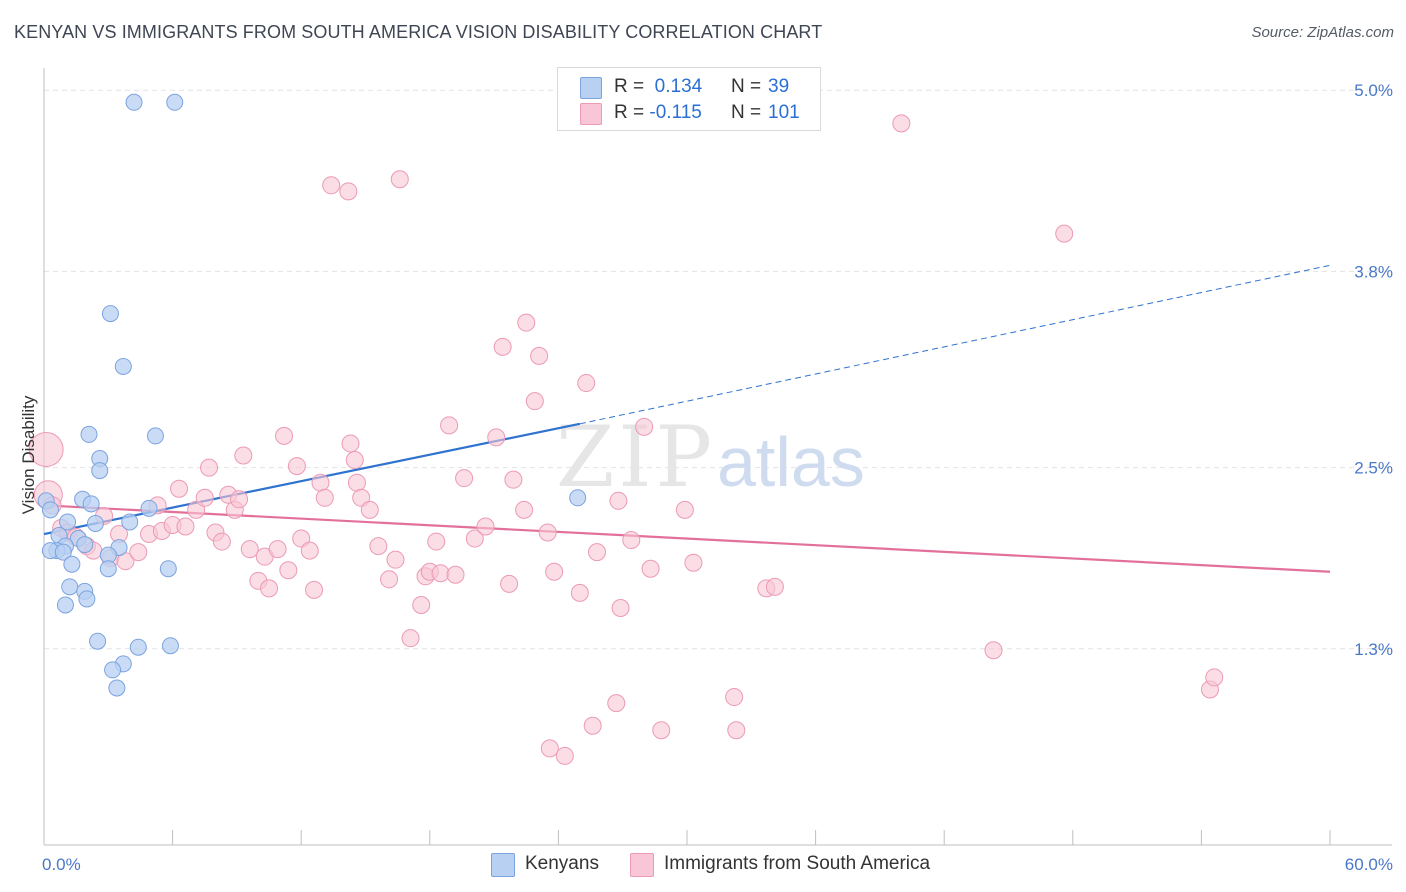 This screenshot has height=892, width=1406. What do you see at coordinates (591, 114) in the screenshot?
I see `immigrants-swatch` at bounding box center [591, 114].